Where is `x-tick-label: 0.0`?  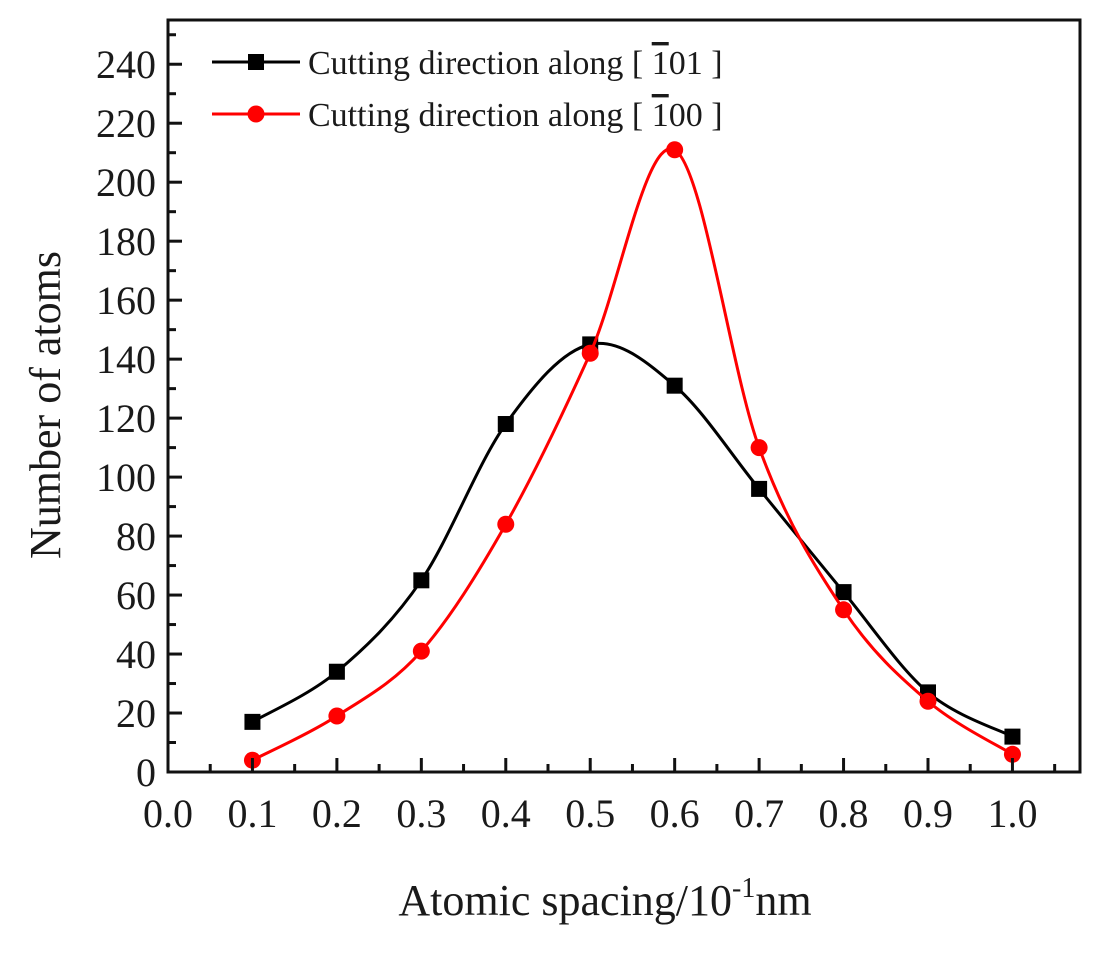
x-tick-label: 0.0 is located at coordinates (168, 813).